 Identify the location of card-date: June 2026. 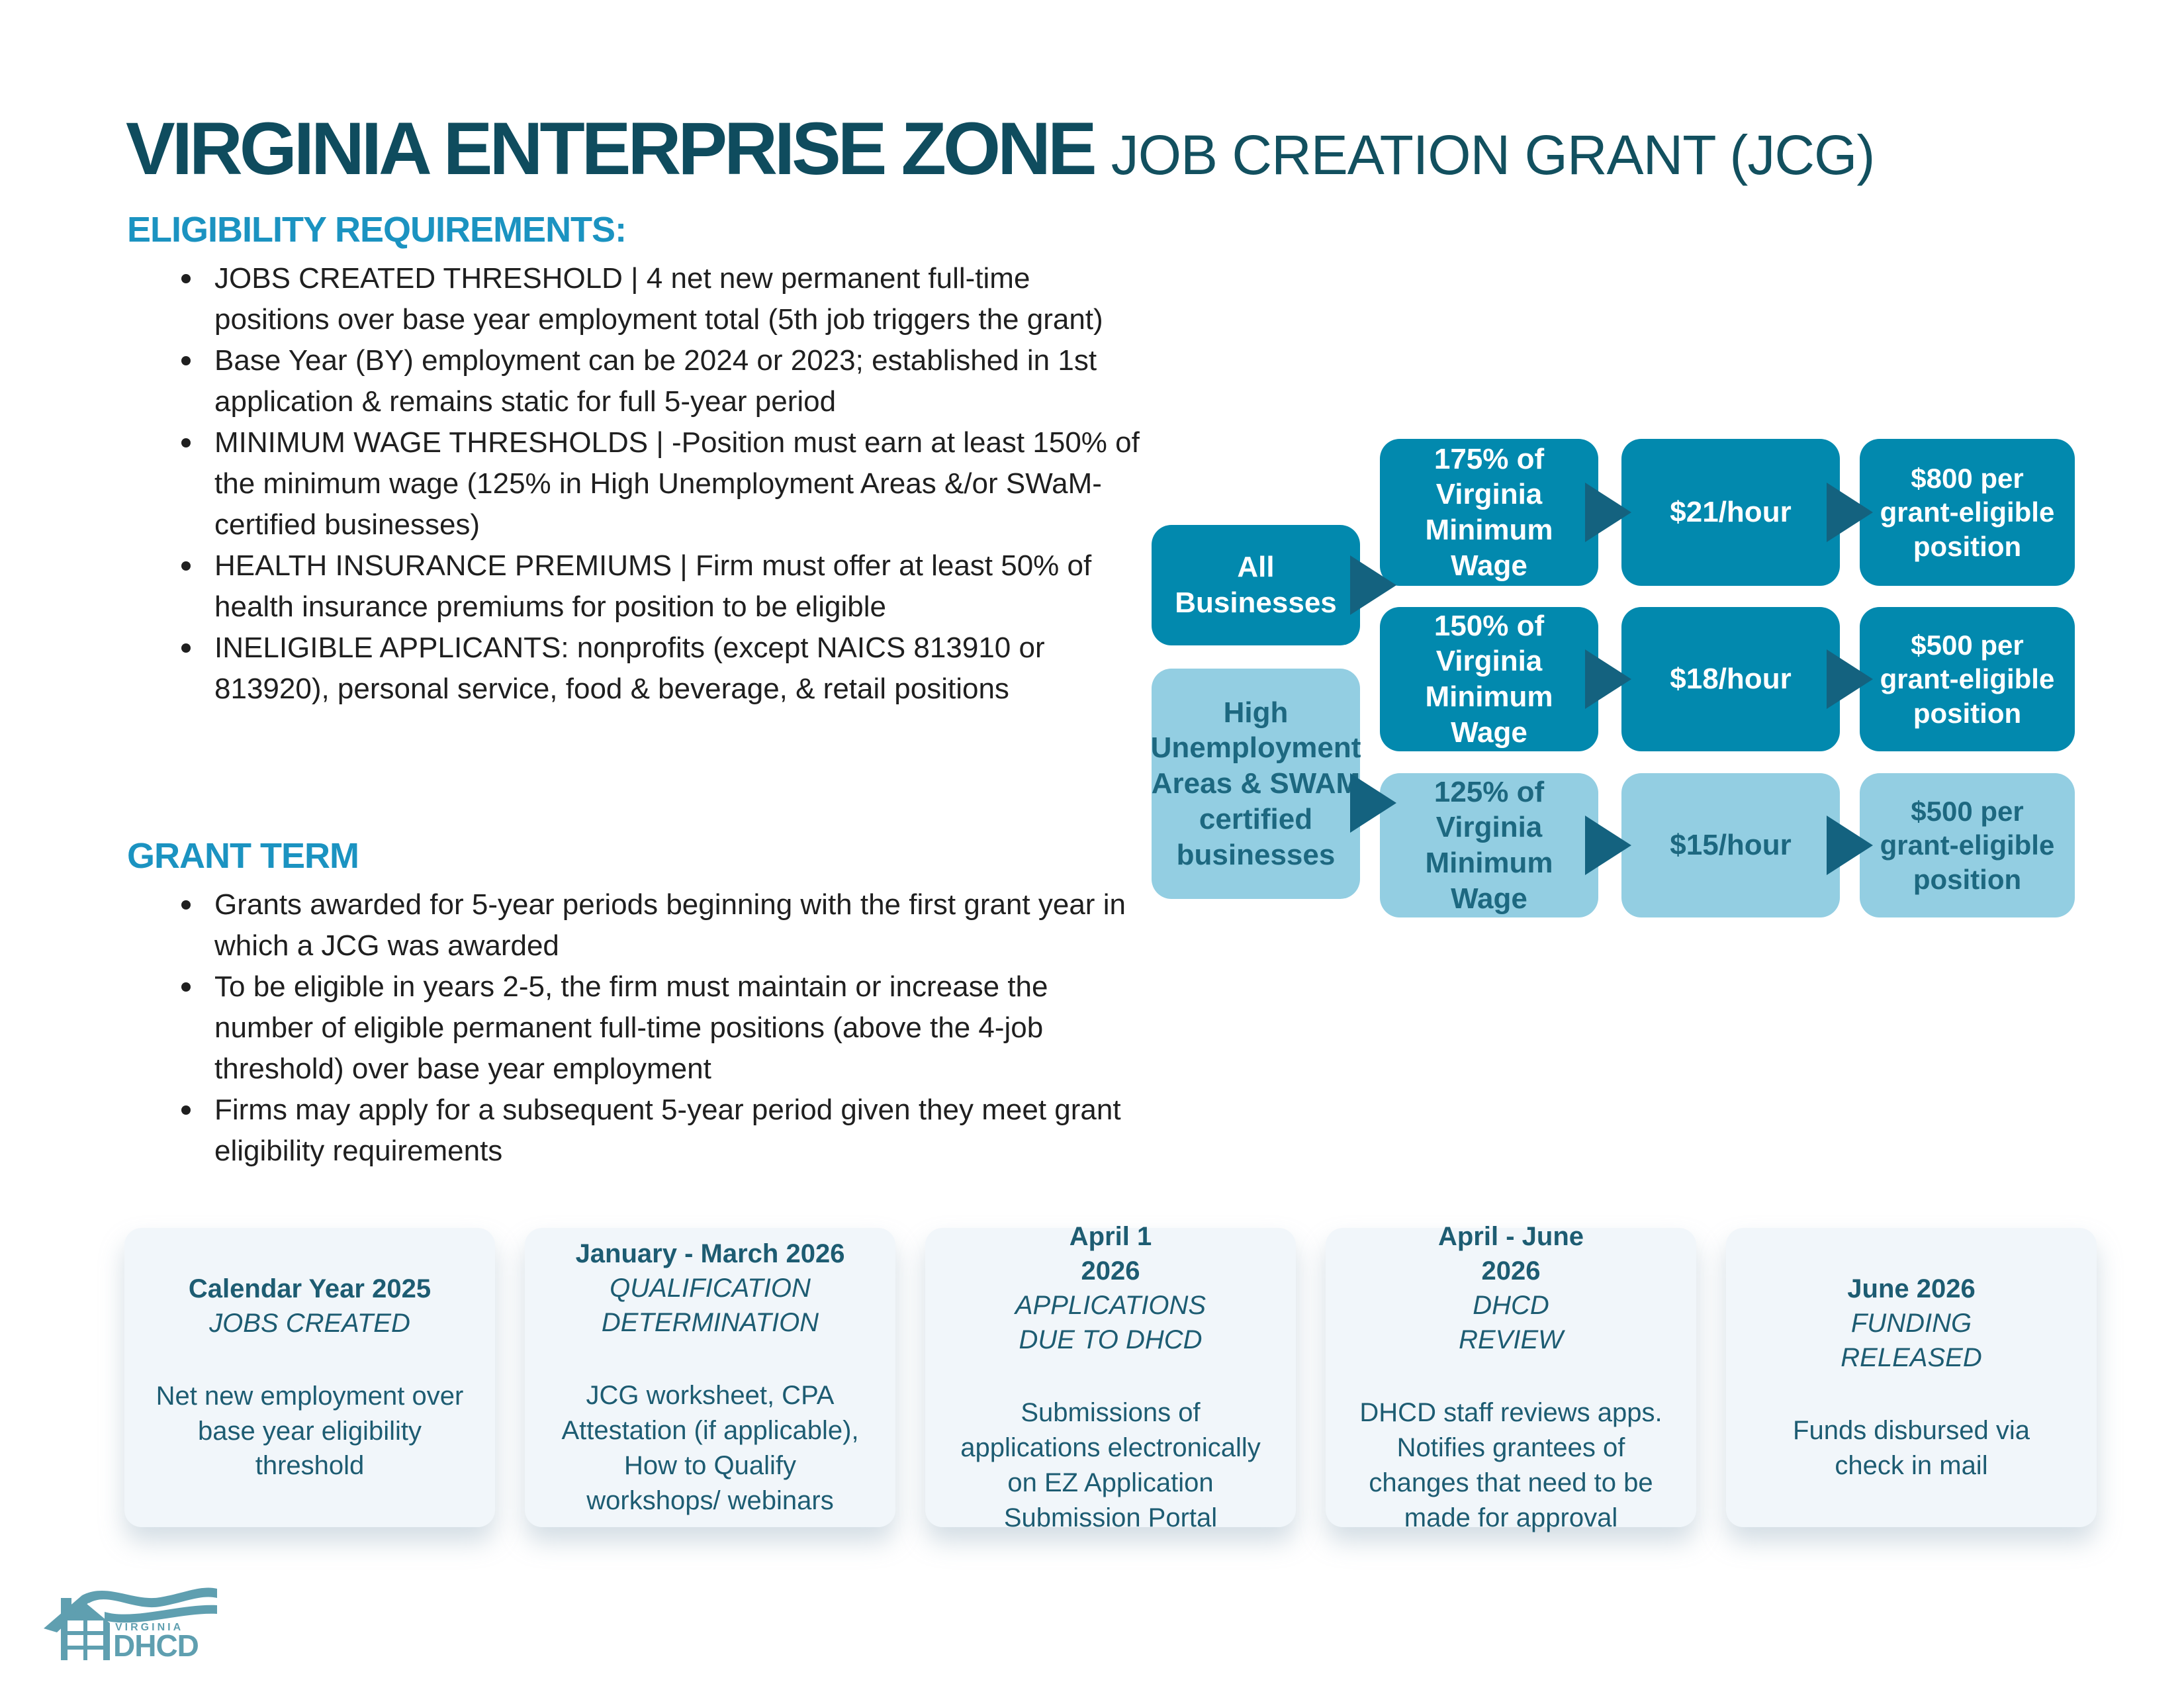
(1911, 1289).